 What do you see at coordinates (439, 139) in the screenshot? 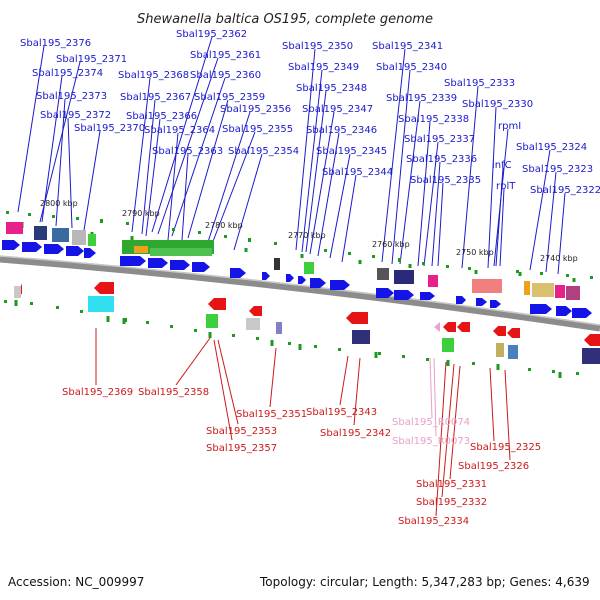
I see `gene-label: Sbal195_2337` at bounding box center [439, 139].